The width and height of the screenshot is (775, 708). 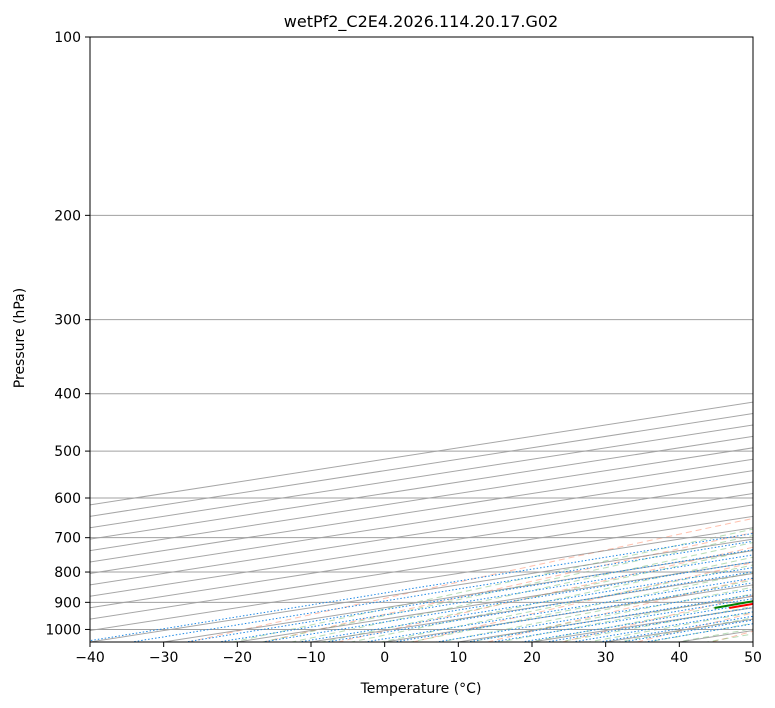 What do you see at coordinates (67, 321) in the screenshot?
I see `y-tick-label: 300` at bounding box center [67, 321].